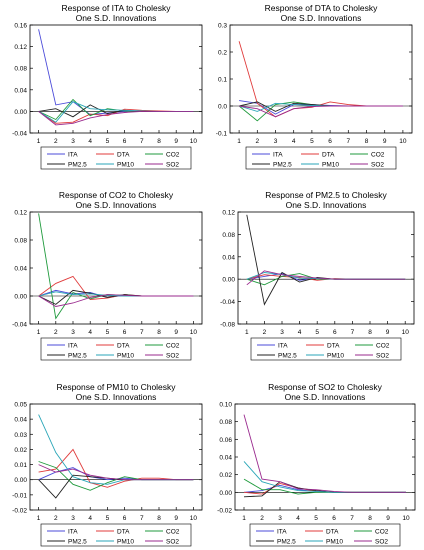  I want to click on series-line-dta, so click(116, 468).